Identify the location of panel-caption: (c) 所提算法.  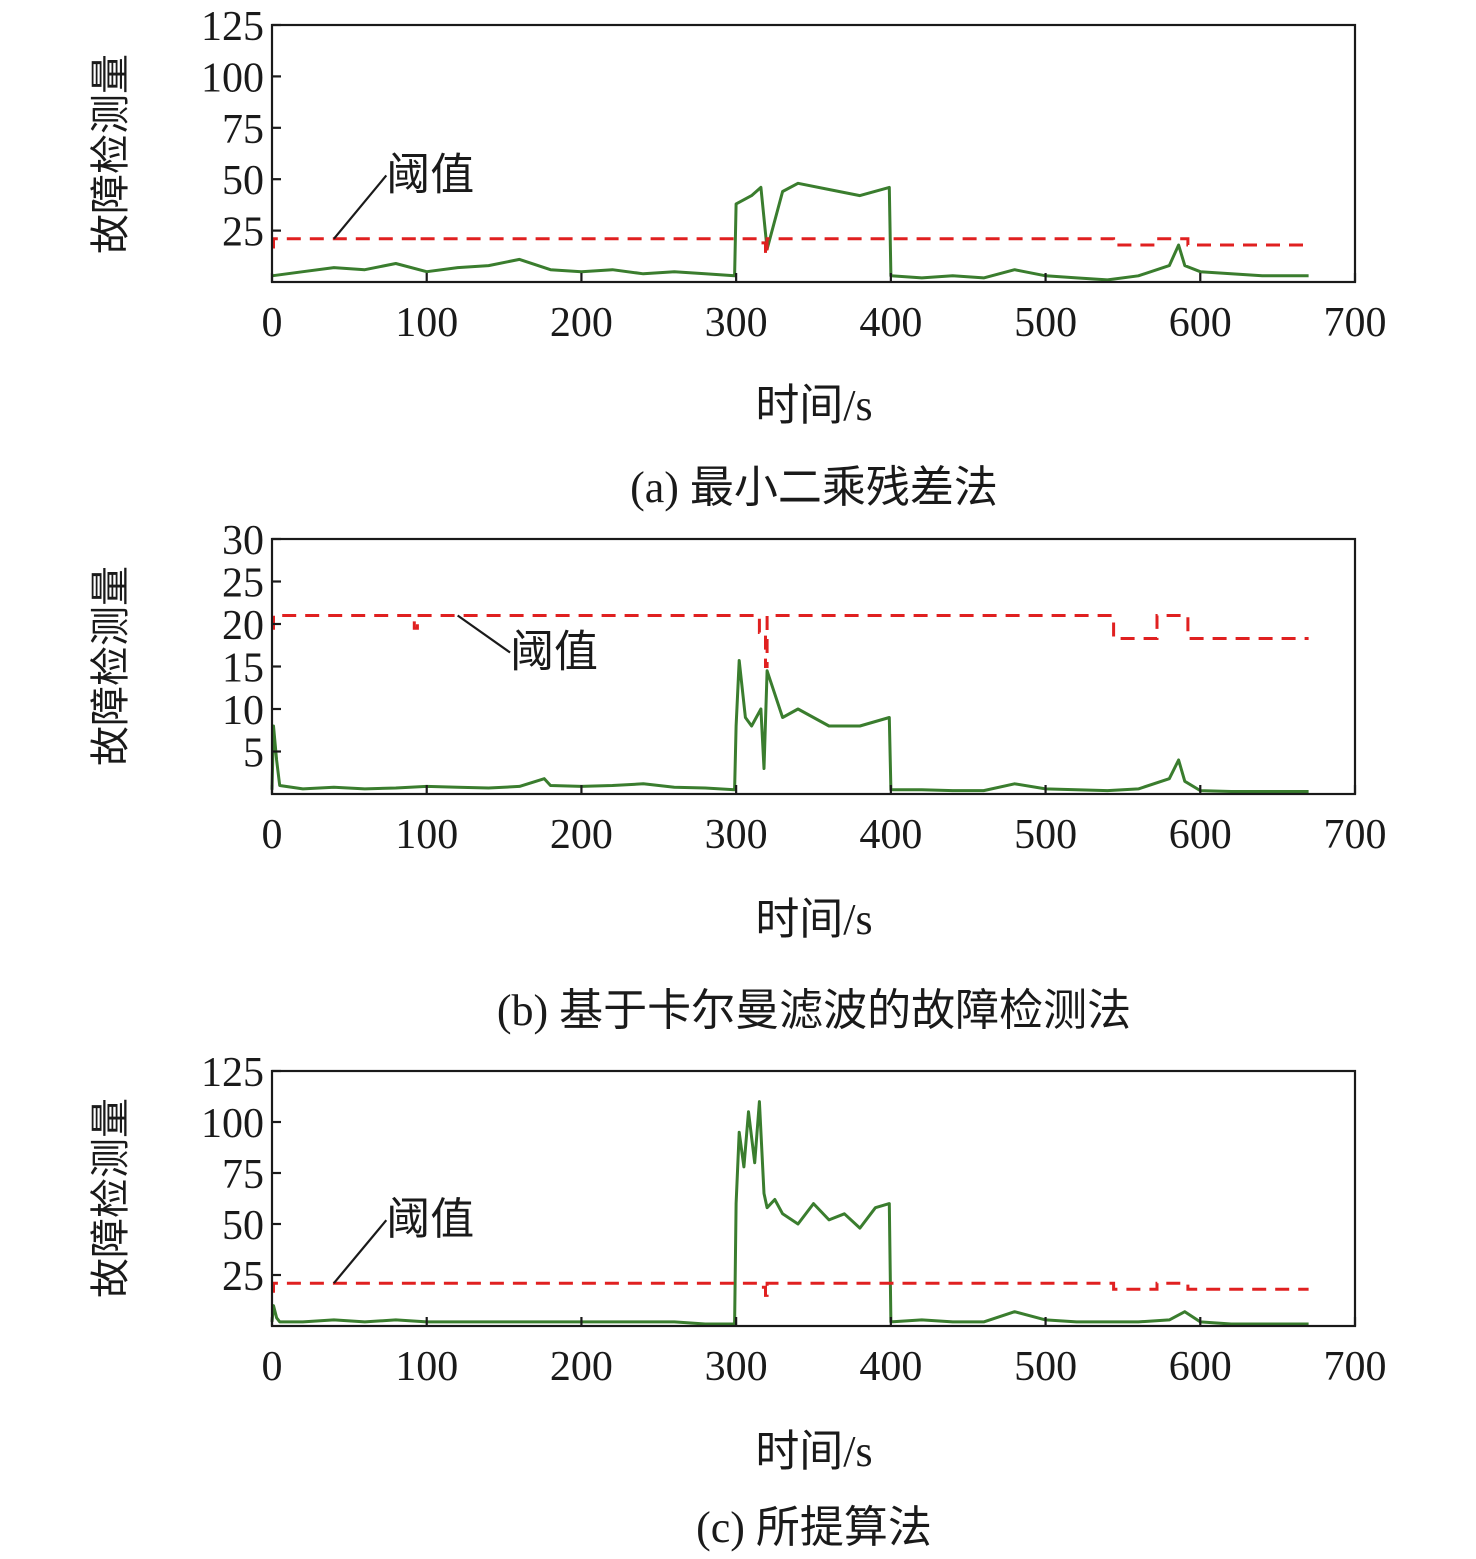
(814, 1527).